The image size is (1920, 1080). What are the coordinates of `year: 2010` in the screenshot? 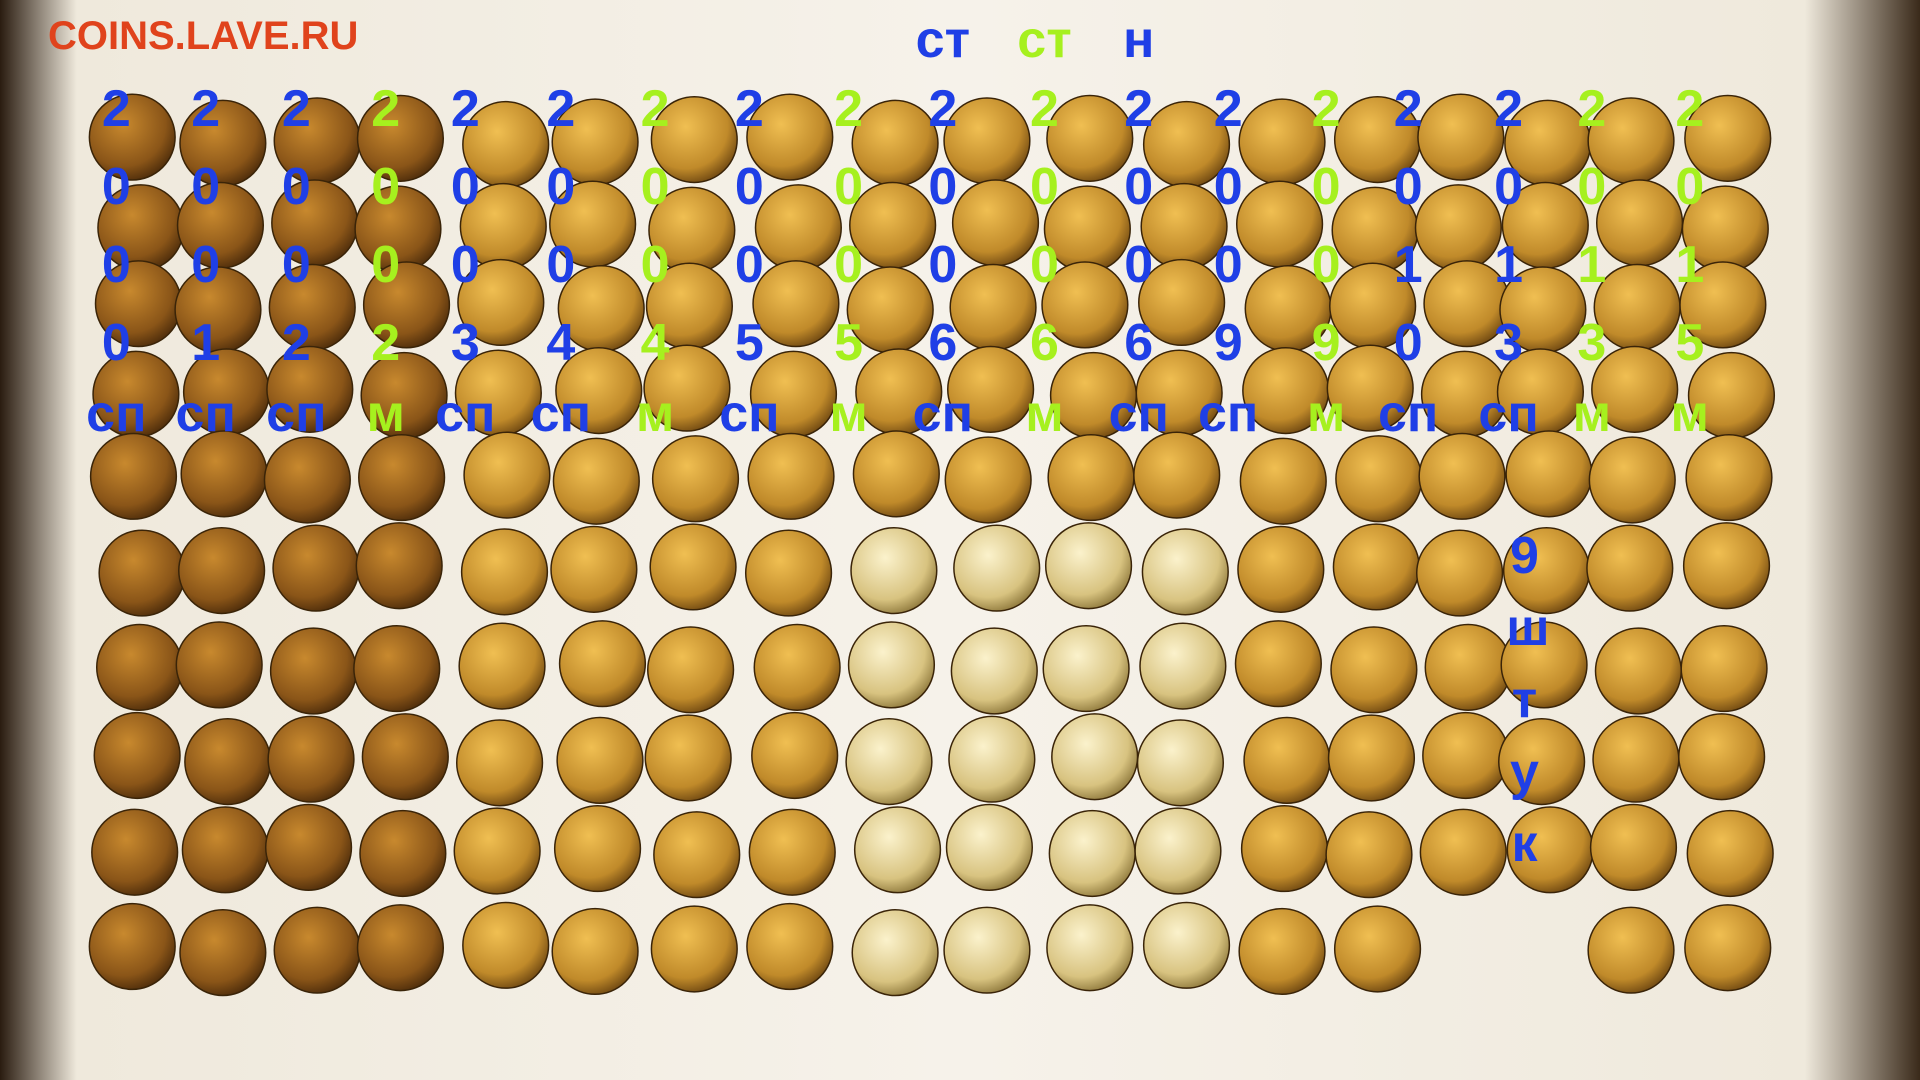 It's located at (1408, 226).